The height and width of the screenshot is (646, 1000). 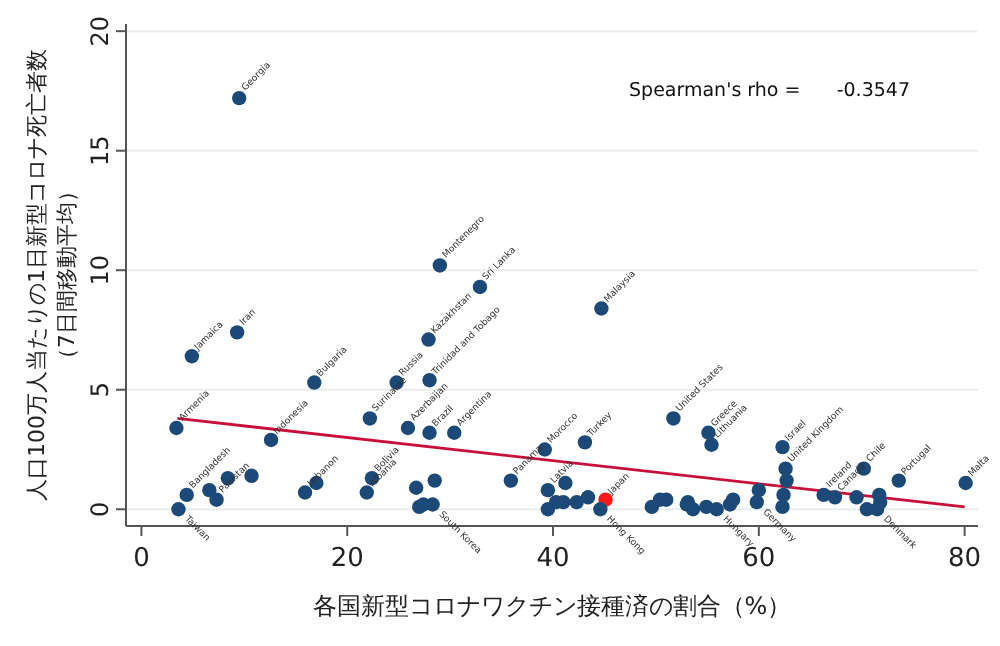 I want to click on x-tick-label: 20, so click(x=347, y=559).